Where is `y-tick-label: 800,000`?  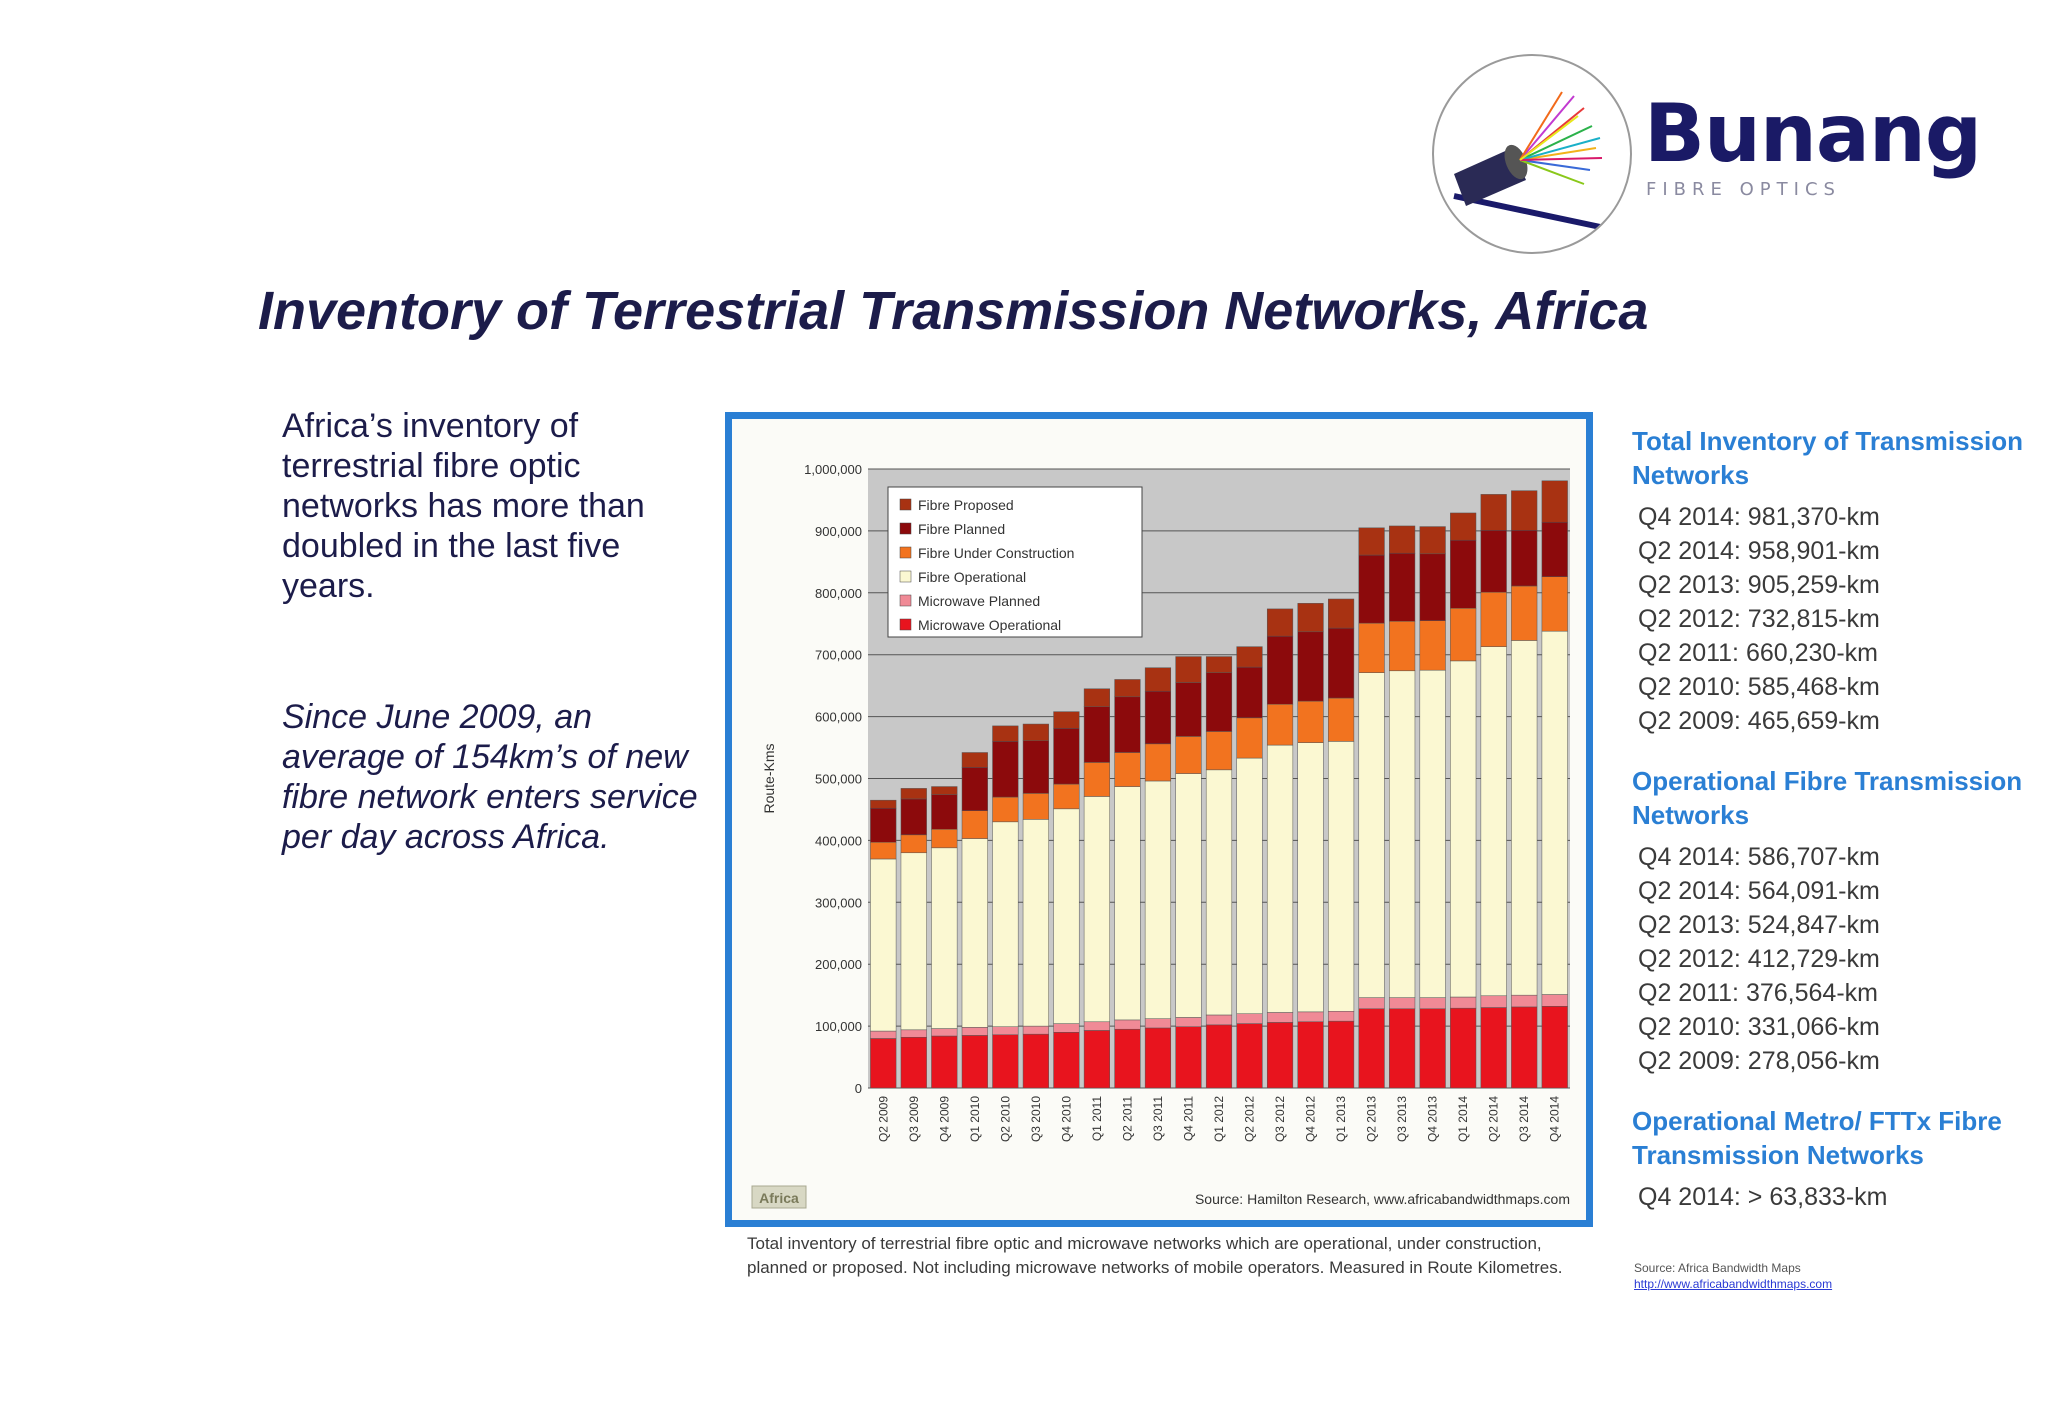 y-tick-label: 800,000 is located at coordinates (838, 593).